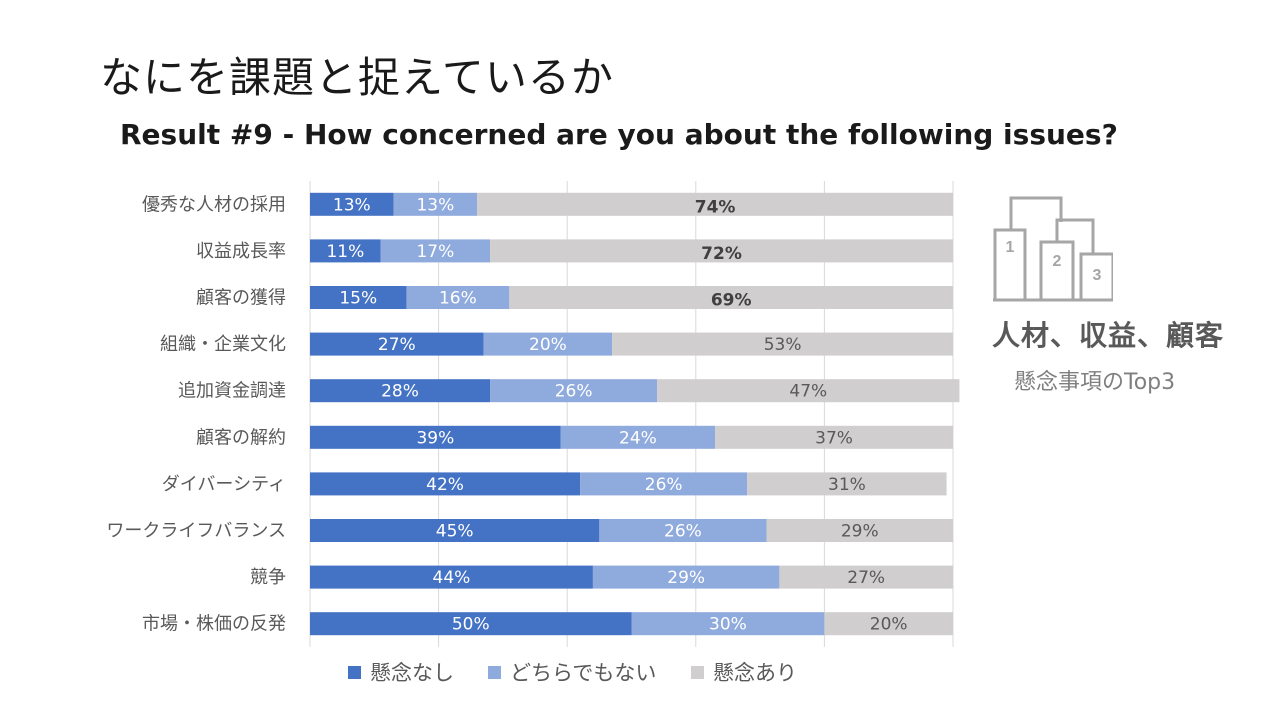 Image resolution: width=1280 pixels, height=720 pixels. Describe the element at coordinates (241, 298) in the screenshot. I see `category-label: 顧客の獲得` at that location.